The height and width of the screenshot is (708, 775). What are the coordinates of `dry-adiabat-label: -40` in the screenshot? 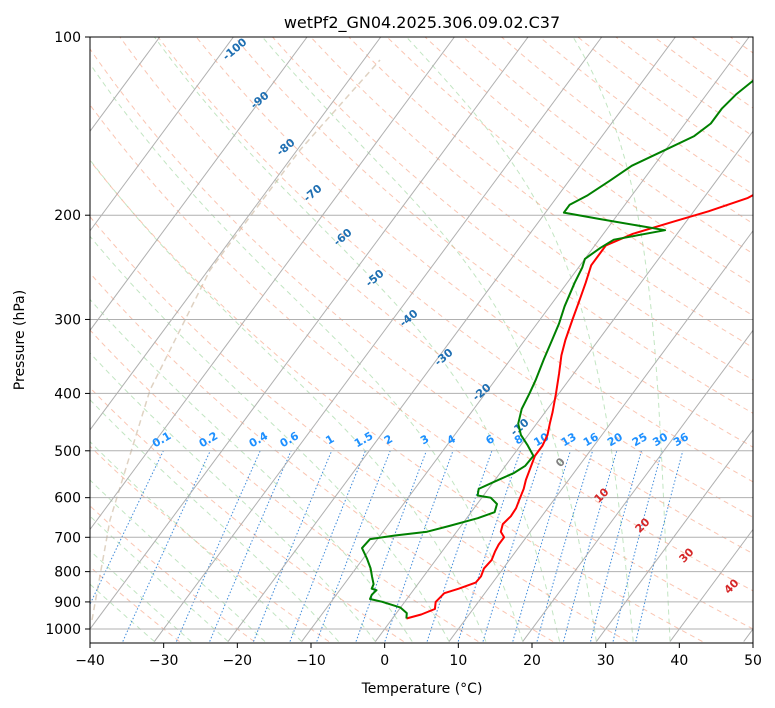 It's located at (409, 318).